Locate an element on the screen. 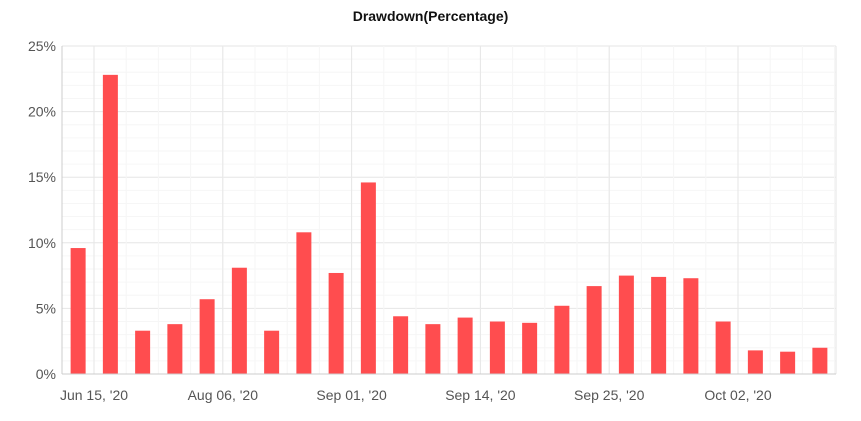  y-tick-label: 15% is located at coordinates (42, 177).